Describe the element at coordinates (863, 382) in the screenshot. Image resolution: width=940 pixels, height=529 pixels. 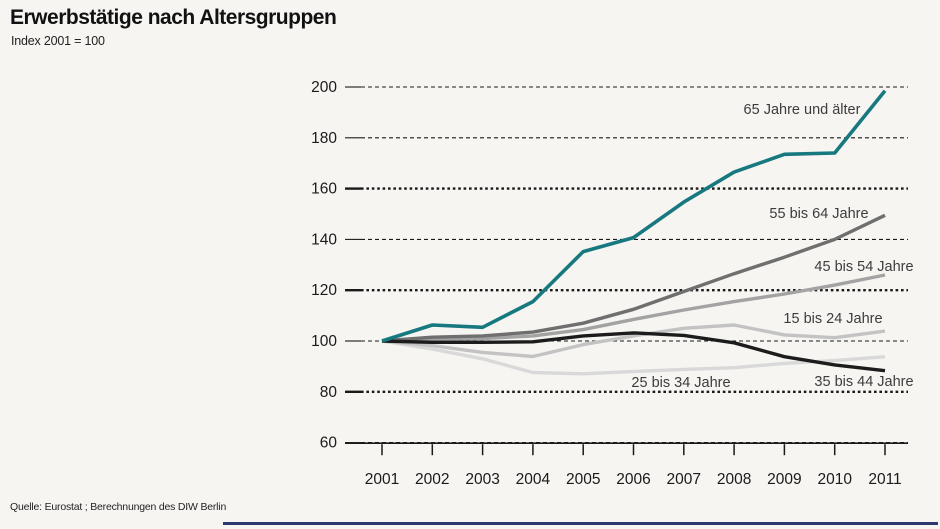
I see `series-label-35-bis-44-jahre: 35 bis 44 Jahre` at that location.